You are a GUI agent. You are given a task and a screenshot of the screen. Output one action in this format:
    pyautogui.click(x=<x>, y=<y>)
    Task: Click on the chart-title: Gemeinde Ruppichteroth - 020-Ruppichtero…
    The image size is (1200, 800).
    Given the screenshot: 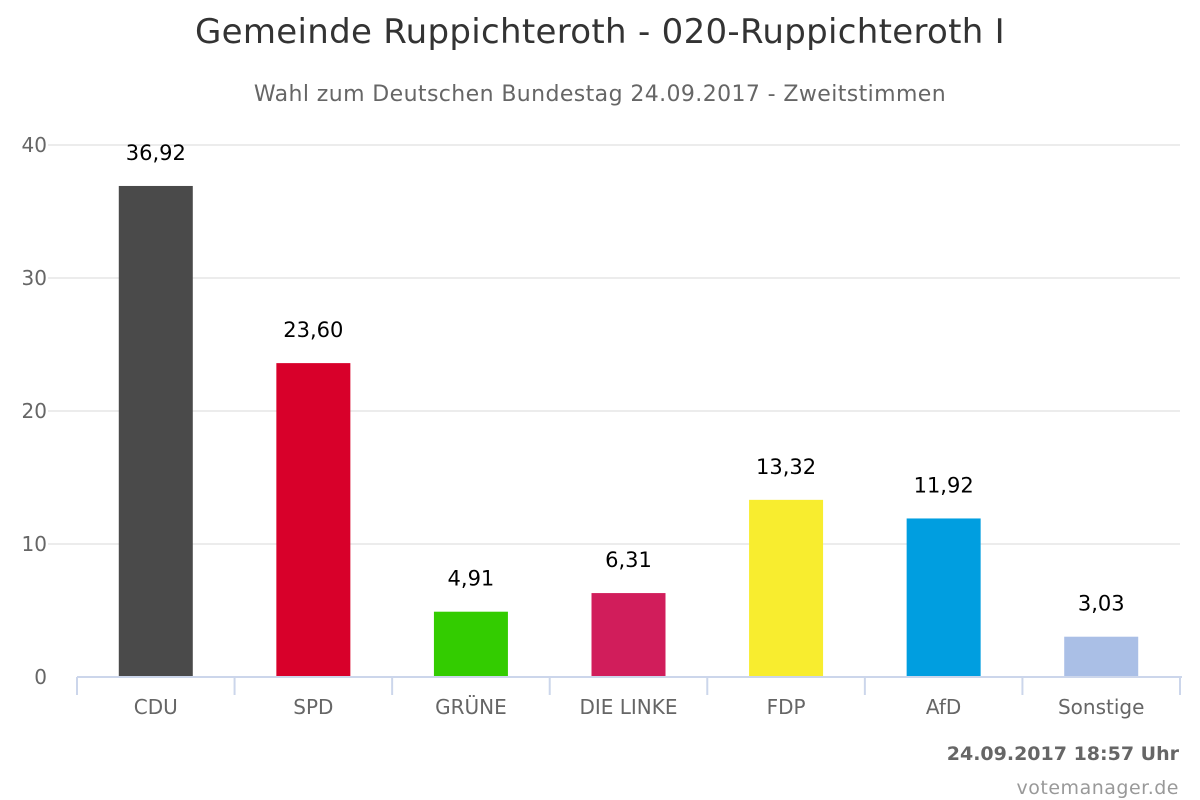 What is the action you would take?
    pyautogui.click(x=599, y=32)
    